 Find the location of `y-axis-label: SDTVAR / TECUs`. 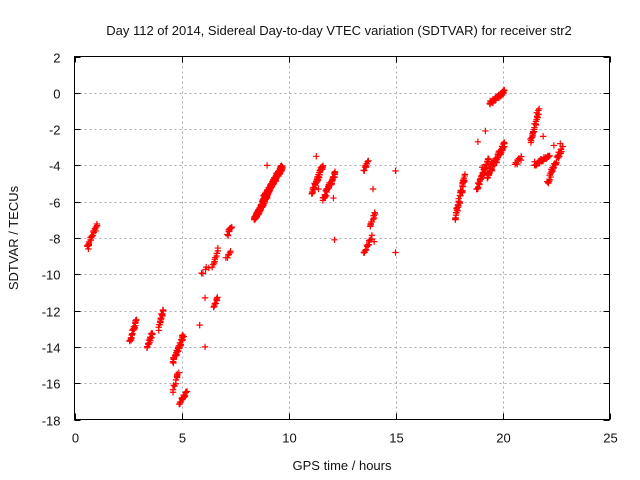

y-axis-label: SDTVAR / TECUs is located at coordinates (13, 237).